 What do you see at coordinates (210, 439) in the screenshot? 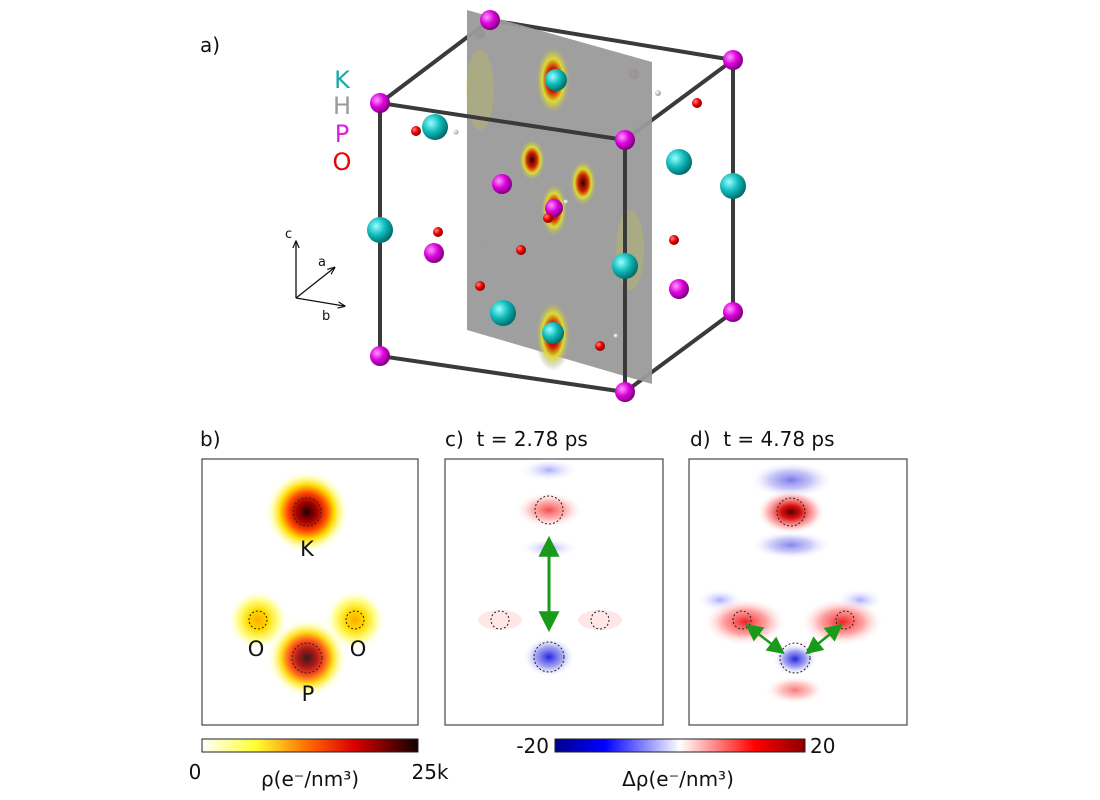
I see `panel-label: b)` at bounding box center [210, 439].